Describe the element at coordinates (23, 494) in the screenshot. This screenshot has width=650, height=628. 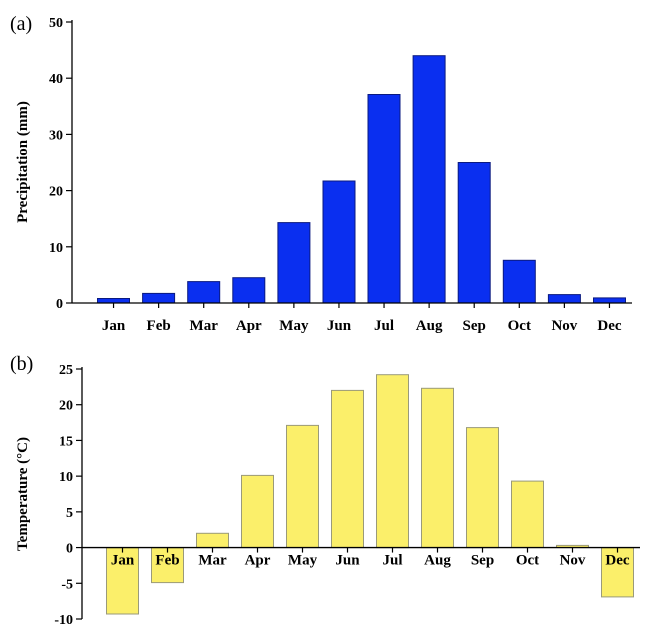
I see `y-axis-label: Temperature (°C)` at that location.